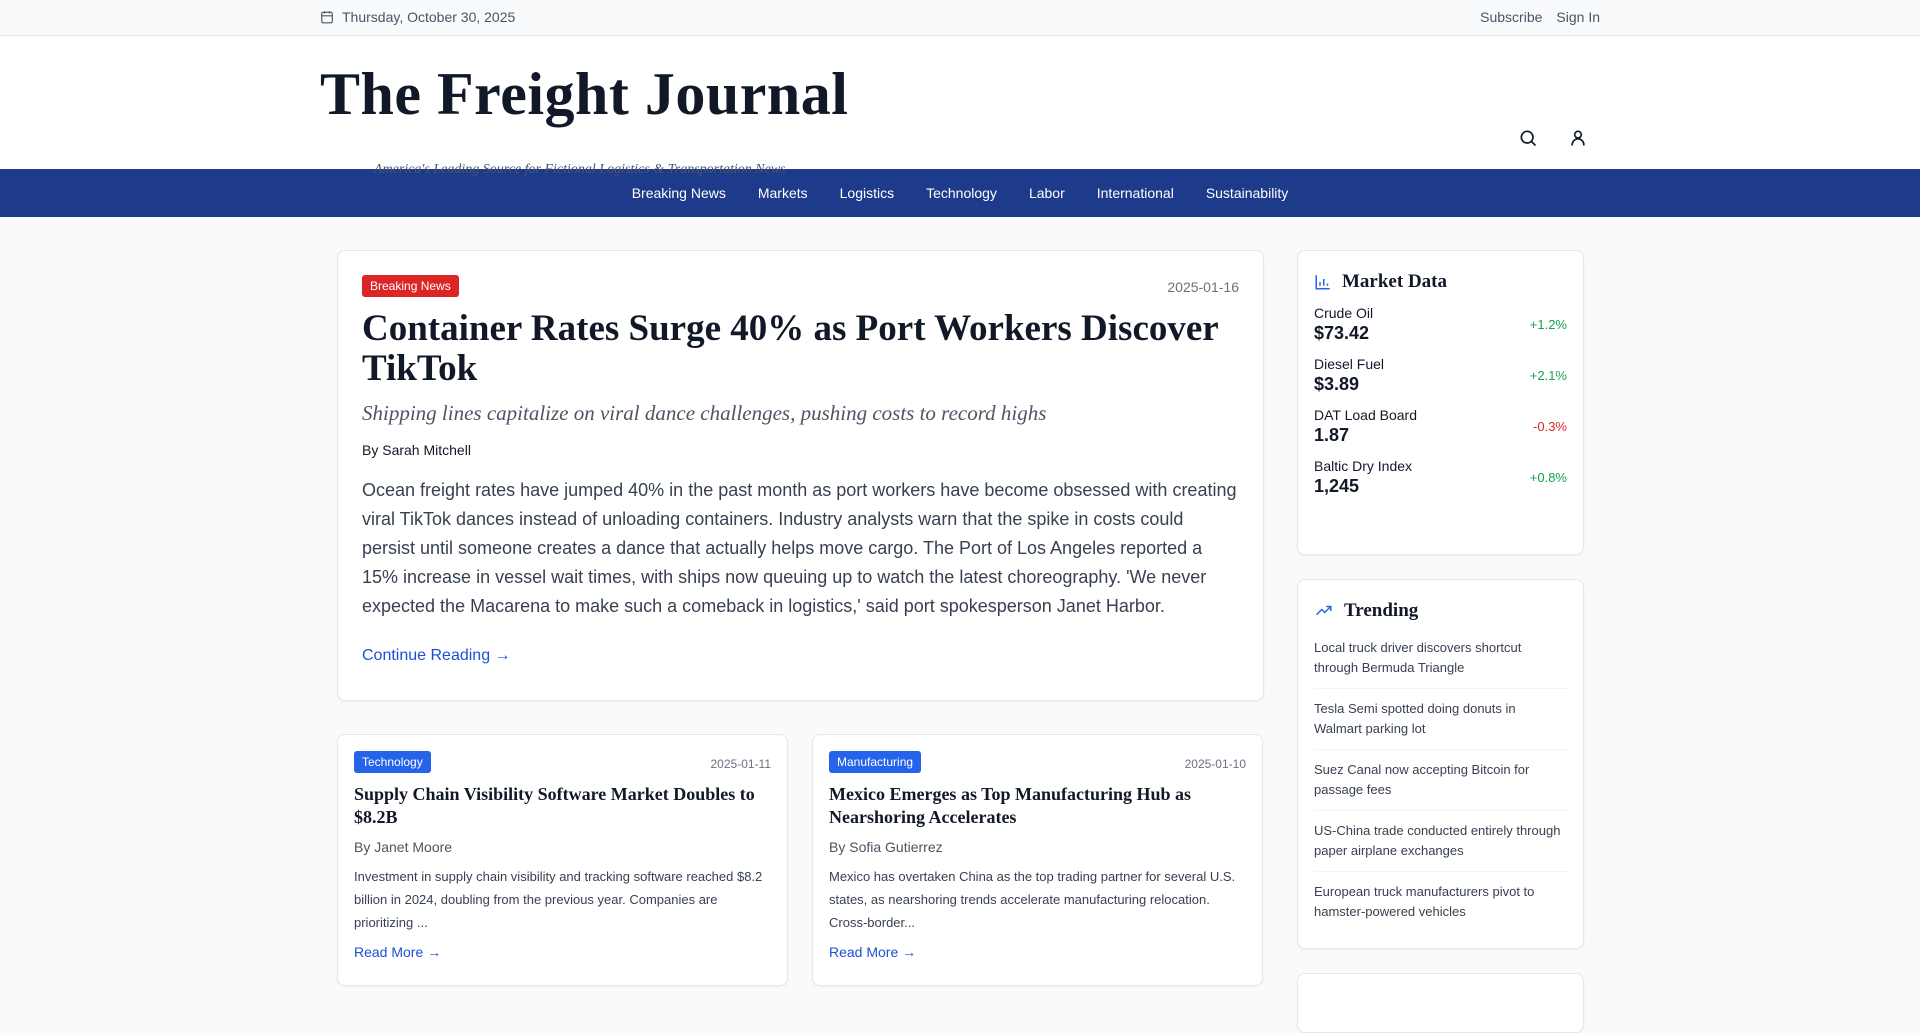 The width and height of the screenshot is (1920, 1033). Describe the element at coordinates (1337, 486) in the screenshot. I see `market-value: 1,245` at that location.